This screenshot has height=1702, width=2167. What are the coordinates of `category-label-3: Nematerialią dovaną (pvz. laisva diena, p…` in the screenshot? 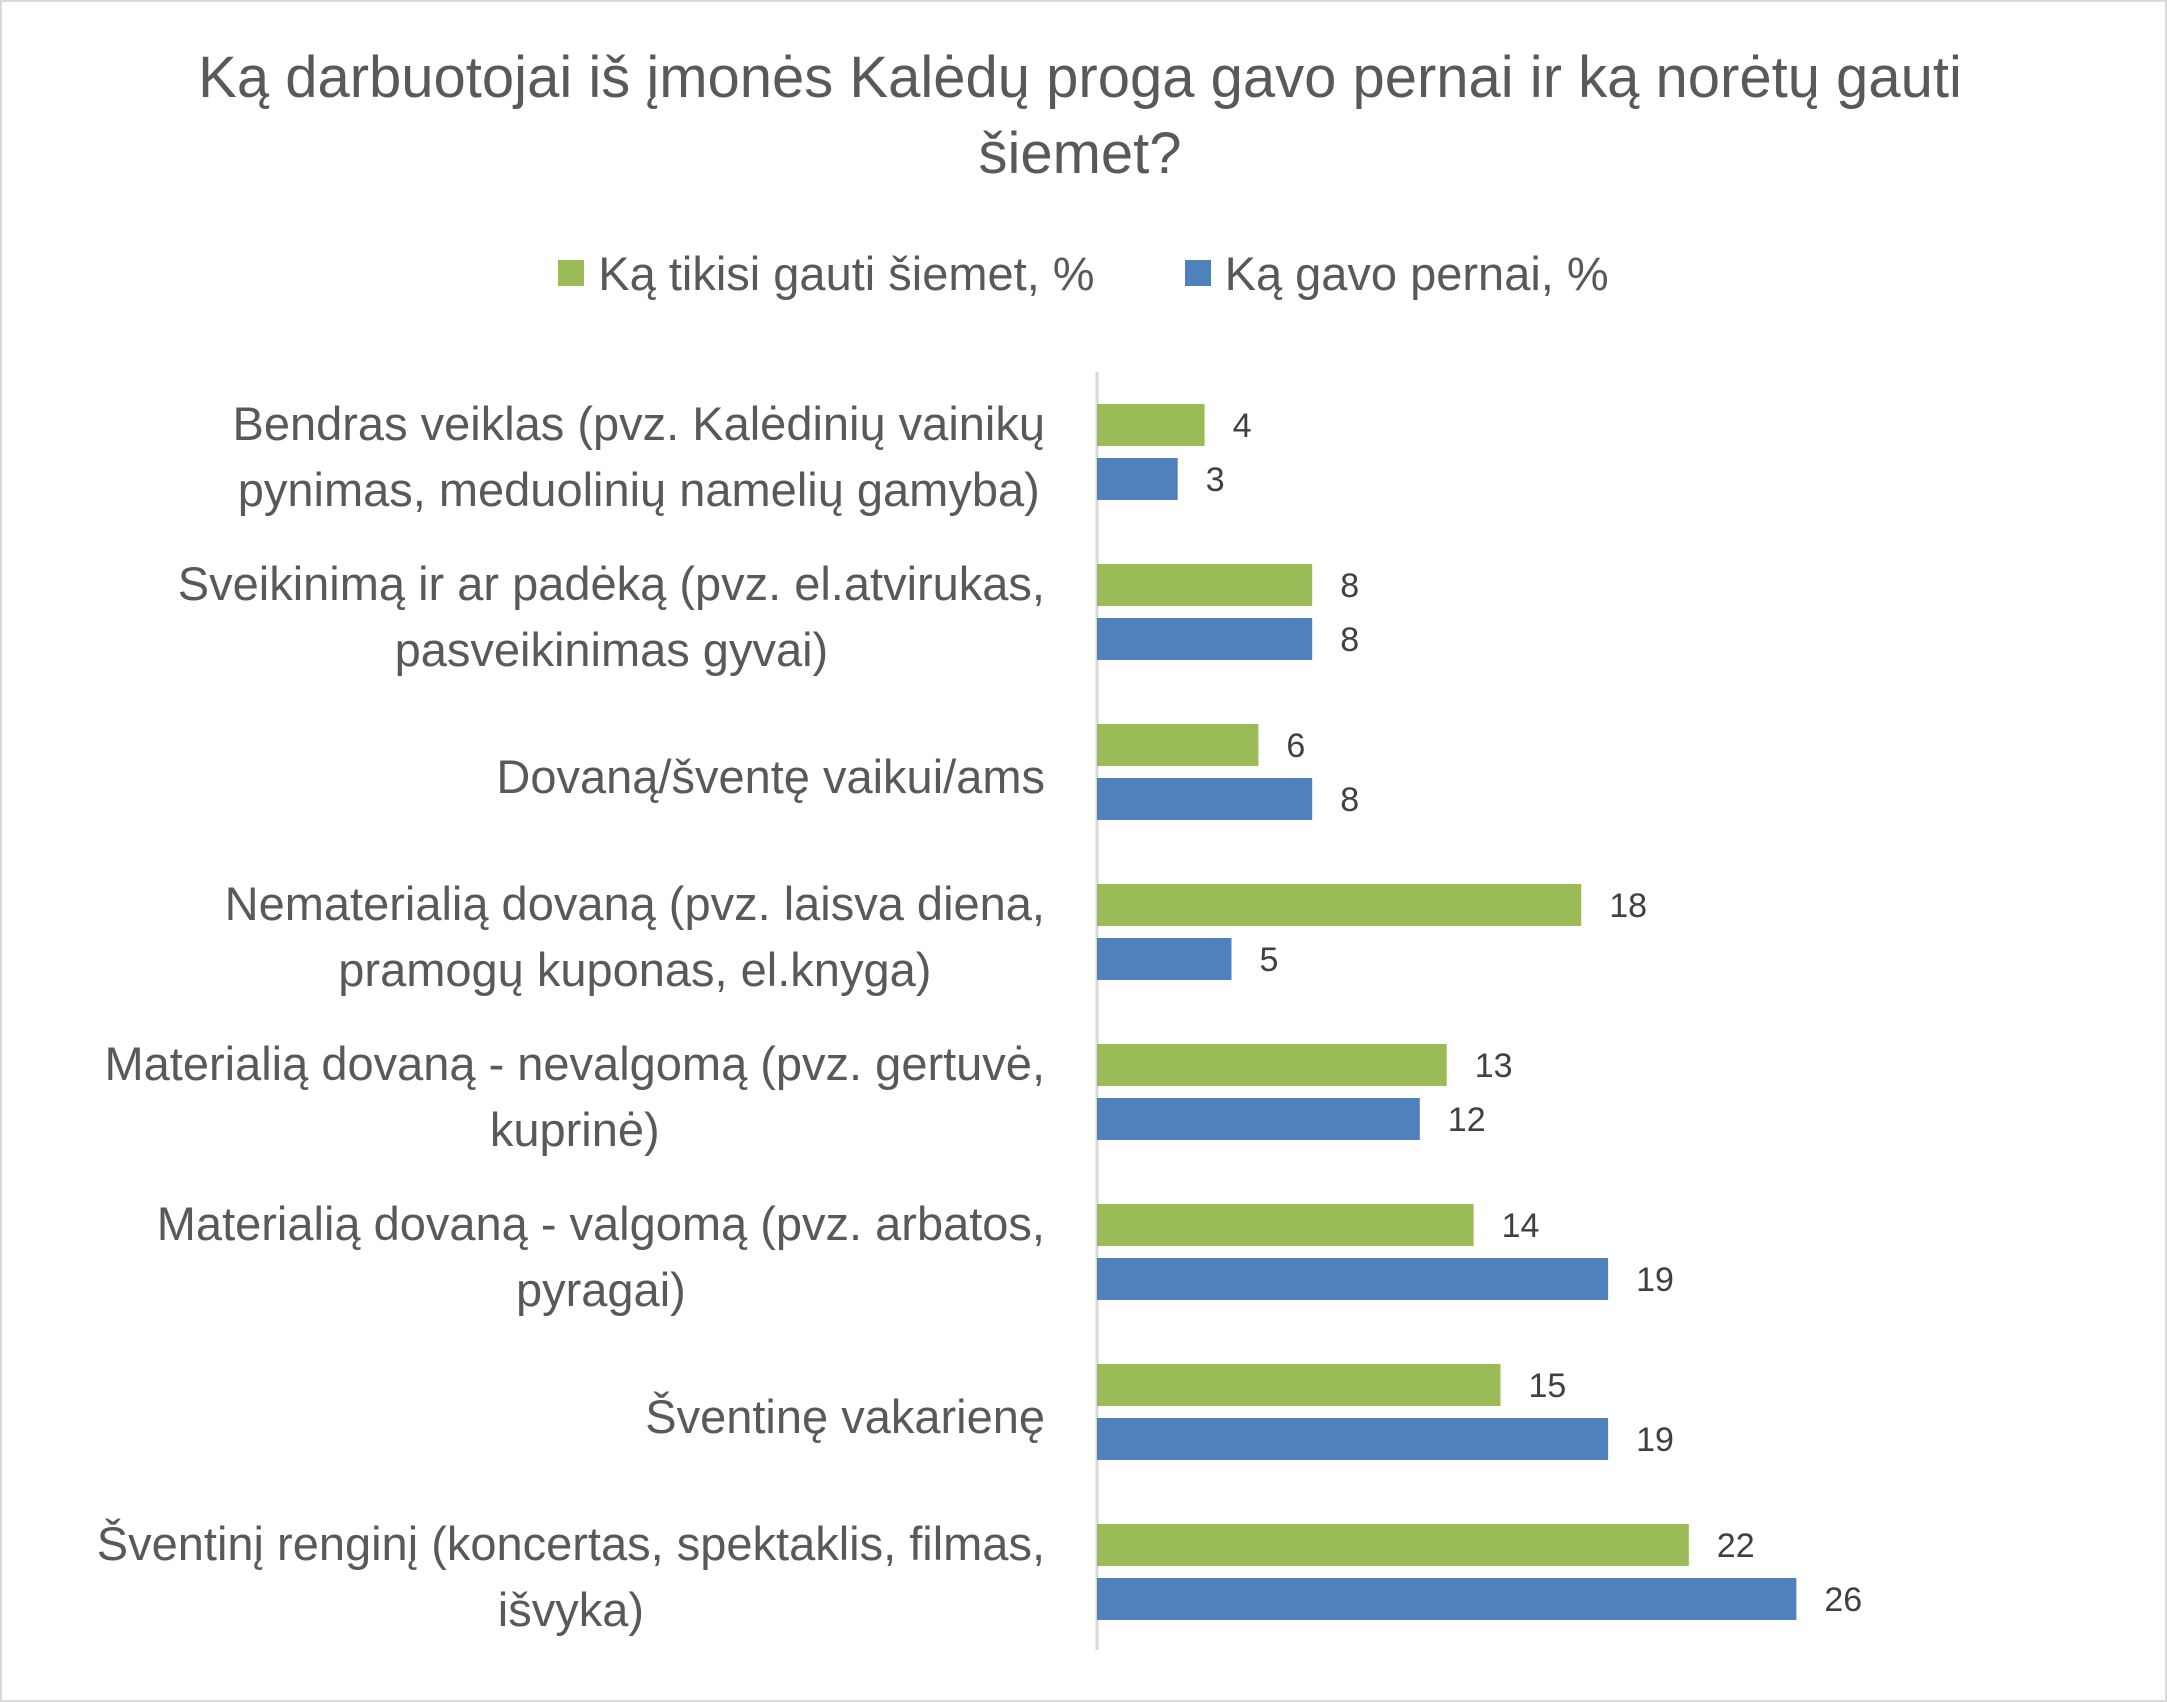 It's located at (635, 936).